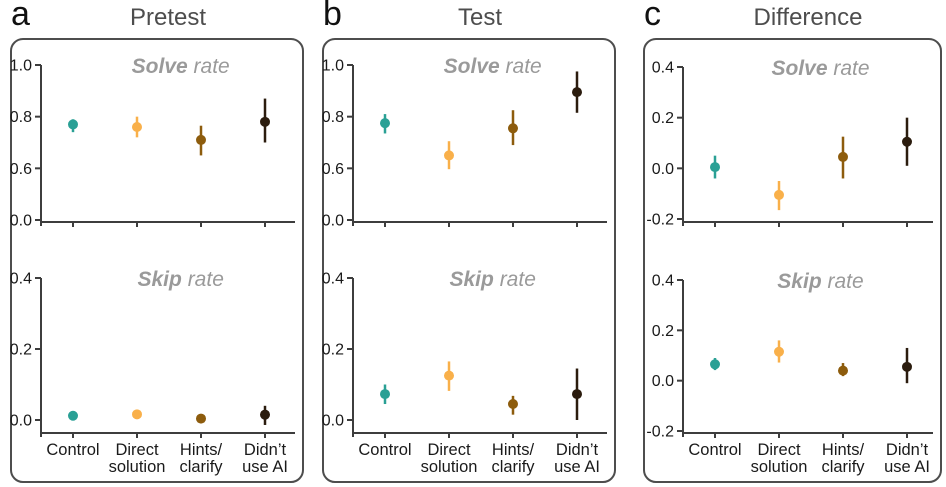 Image resolution: width=946 pixels, height=487 pixels. I want to click on panel-letter: a, so click(20, 16).